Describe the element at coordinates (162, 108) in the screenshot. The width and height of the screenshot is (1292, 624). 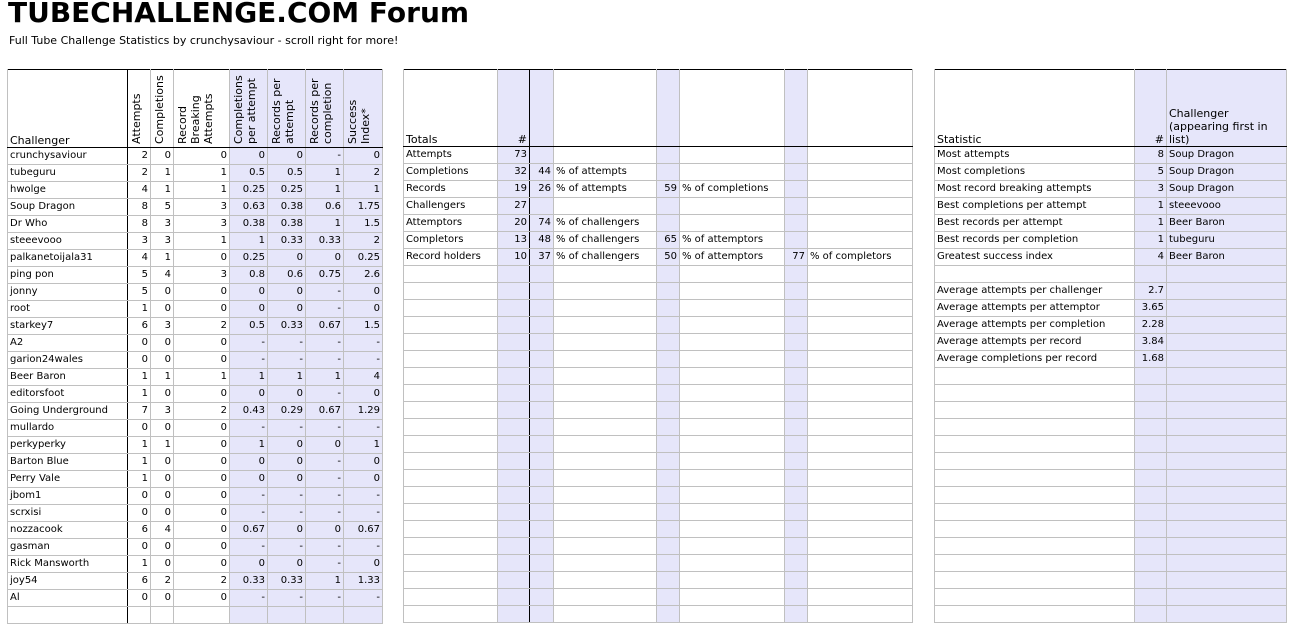
I see `col-header-completions: Completions` at that location.